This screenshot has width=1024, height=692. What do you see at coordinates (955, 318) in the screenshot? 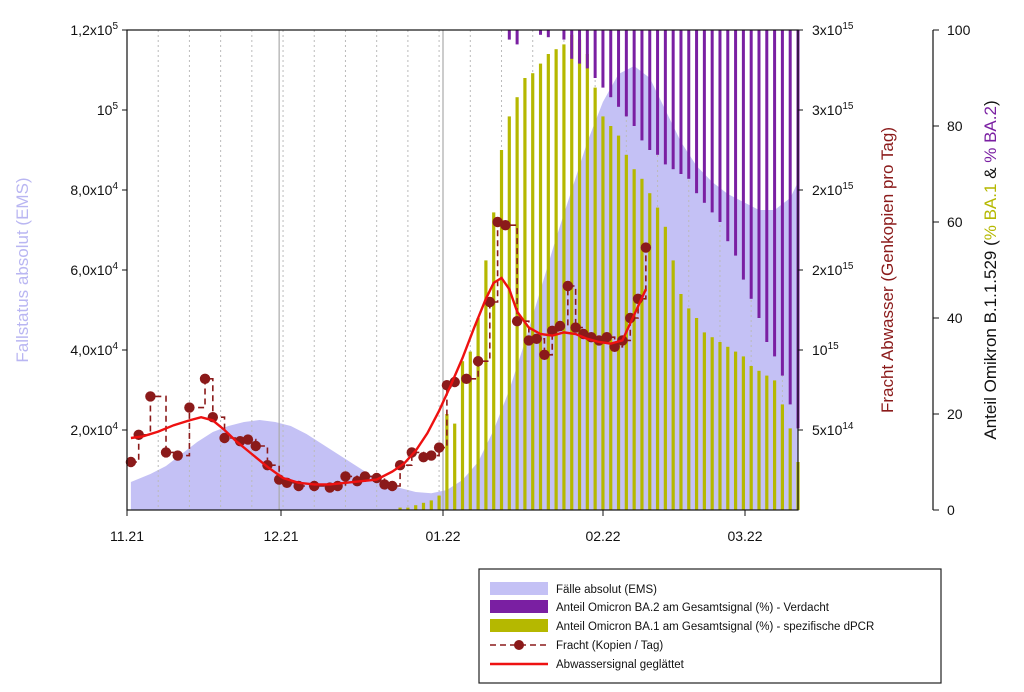
I see `right-tick-label: 40` at bounding box center [955, 318].